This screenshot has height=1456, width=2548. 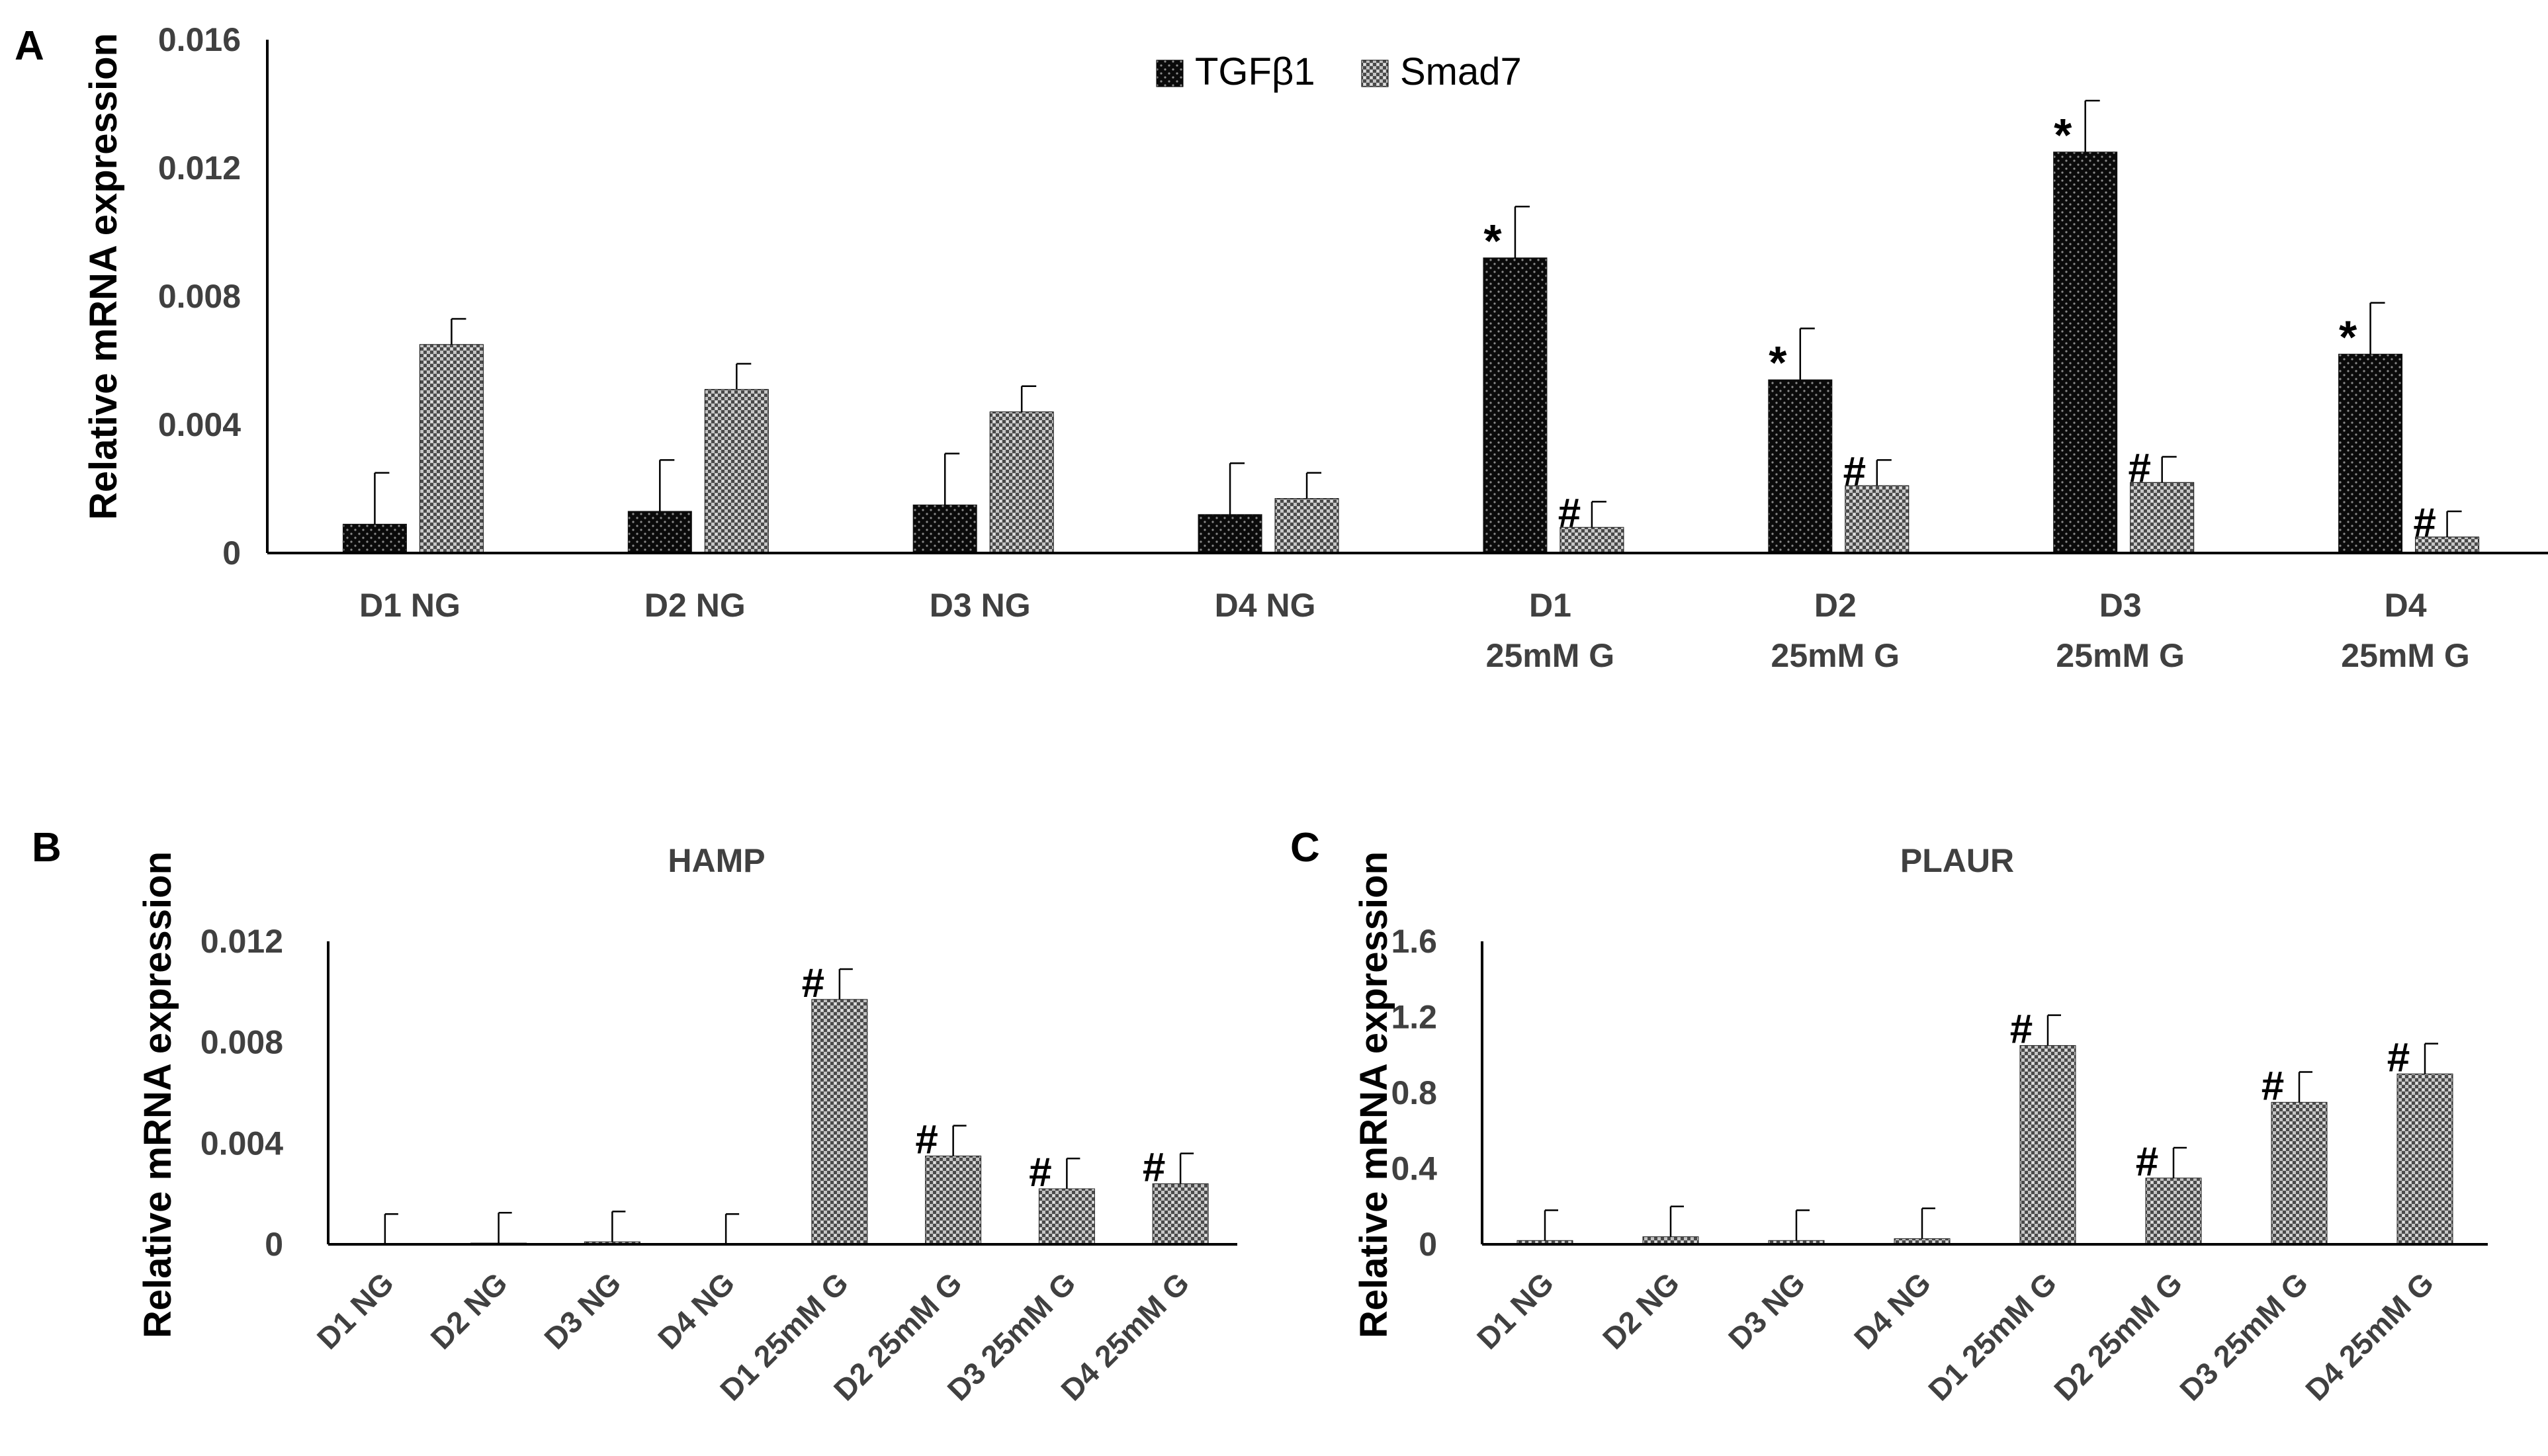 What do you see at coordinates (375, 538) in the screenshot?
I see `bar-tgf-1-d1-ng` at bounding box center [375, 538].